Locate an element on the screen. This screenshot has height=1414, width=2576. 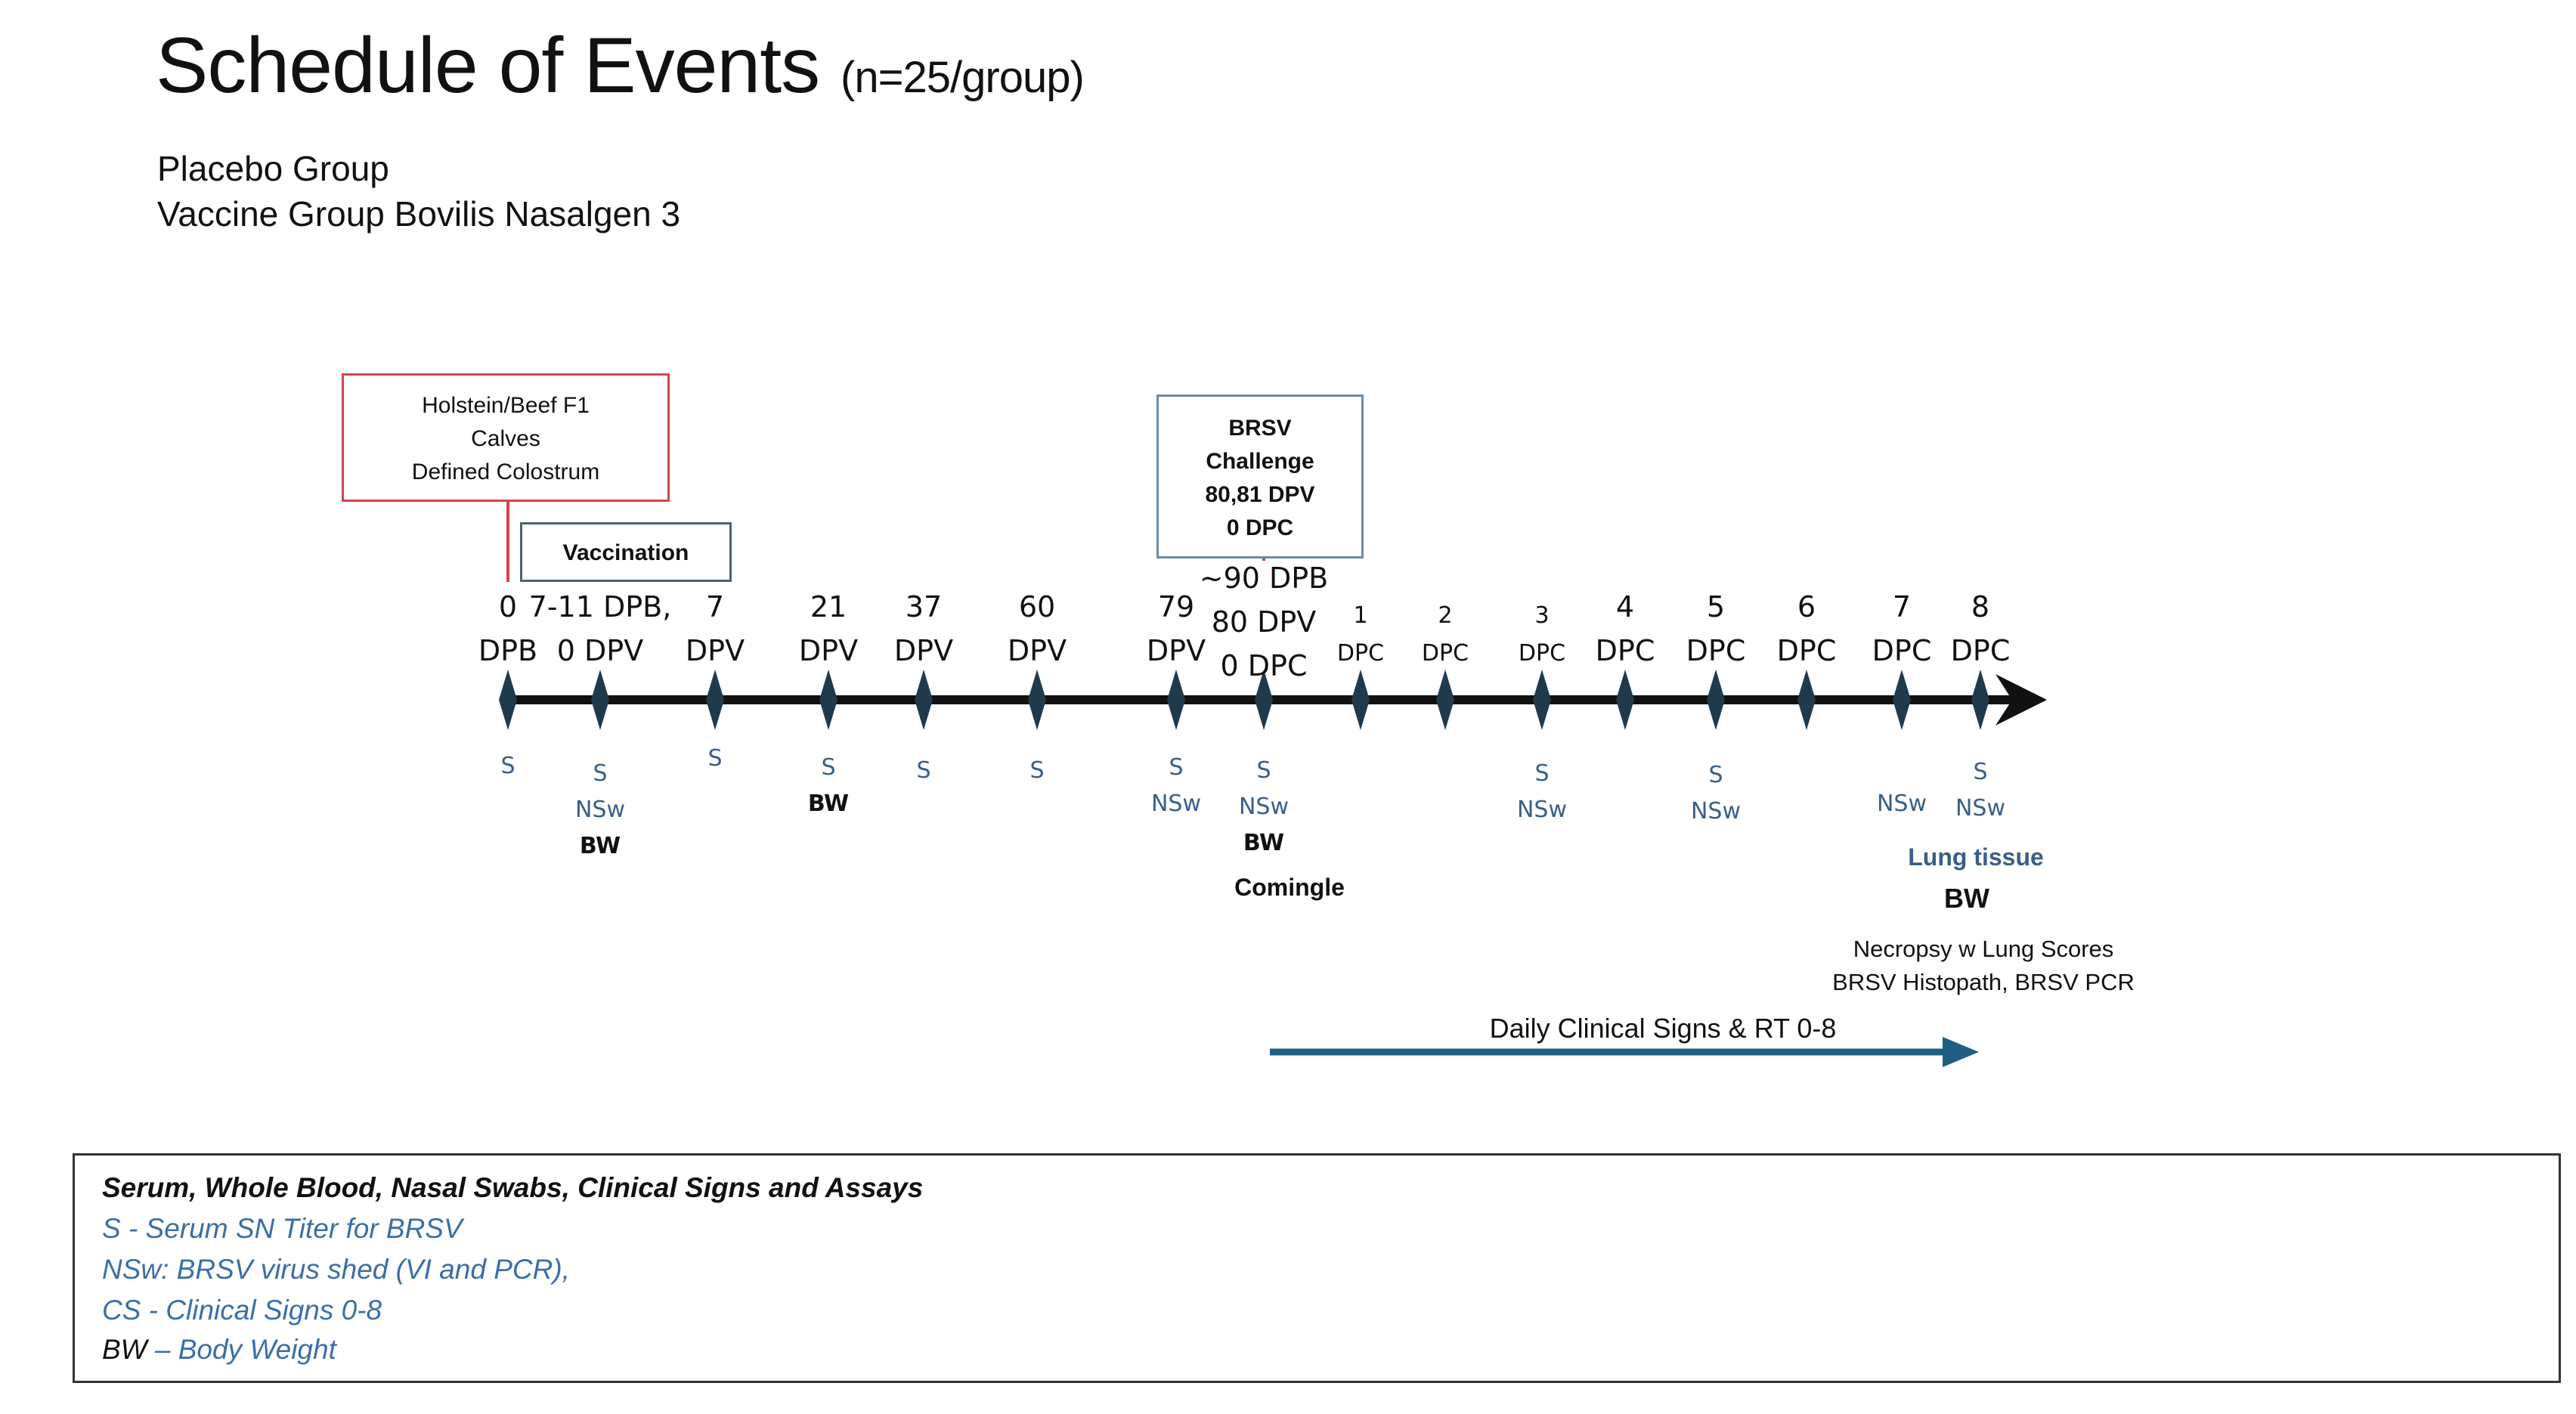
vaccination-box: Vaccination is located at coordinates (626, 552).